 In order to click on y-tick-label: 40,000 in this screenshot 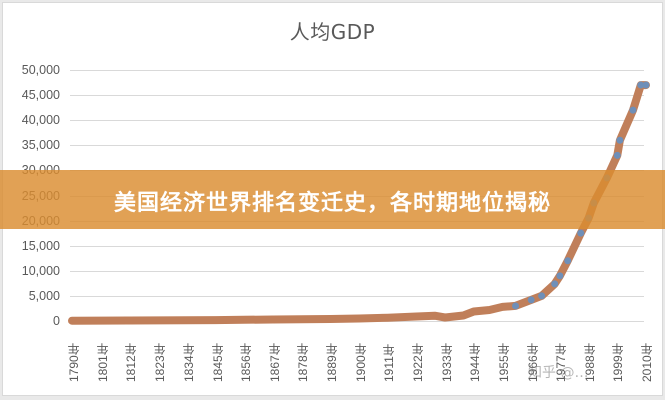, I will do `click(40, 120)`.